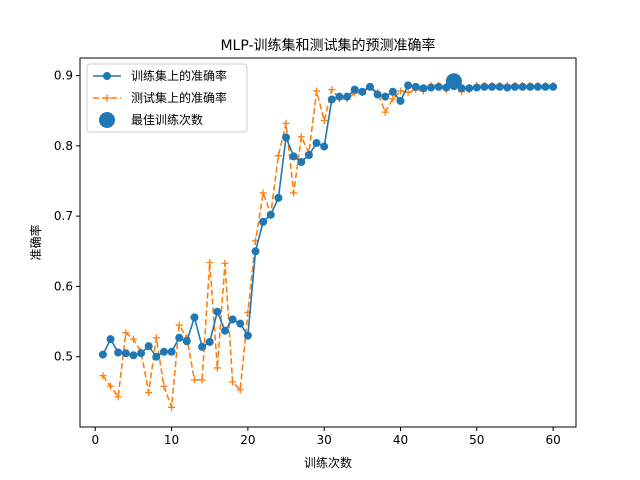 The height and width of the screenshot is (480, 640). Describe the element at coordinates (107, 76) in the screenshot. I see `legend-train-marker` at that location.